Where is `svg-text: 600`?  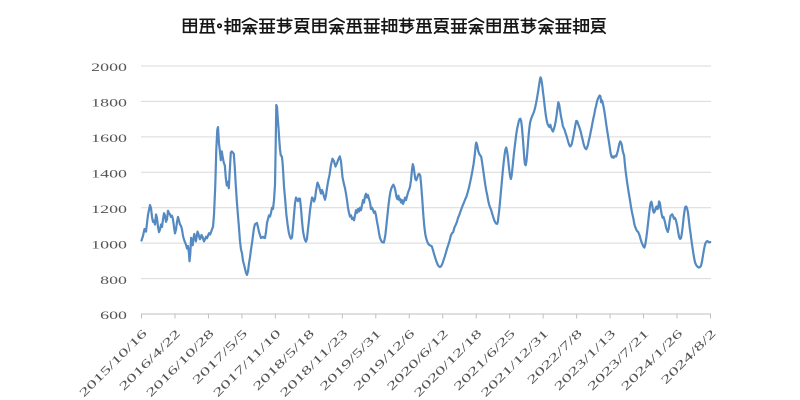
svg-text: 600 is located at coordinates (113, 315).